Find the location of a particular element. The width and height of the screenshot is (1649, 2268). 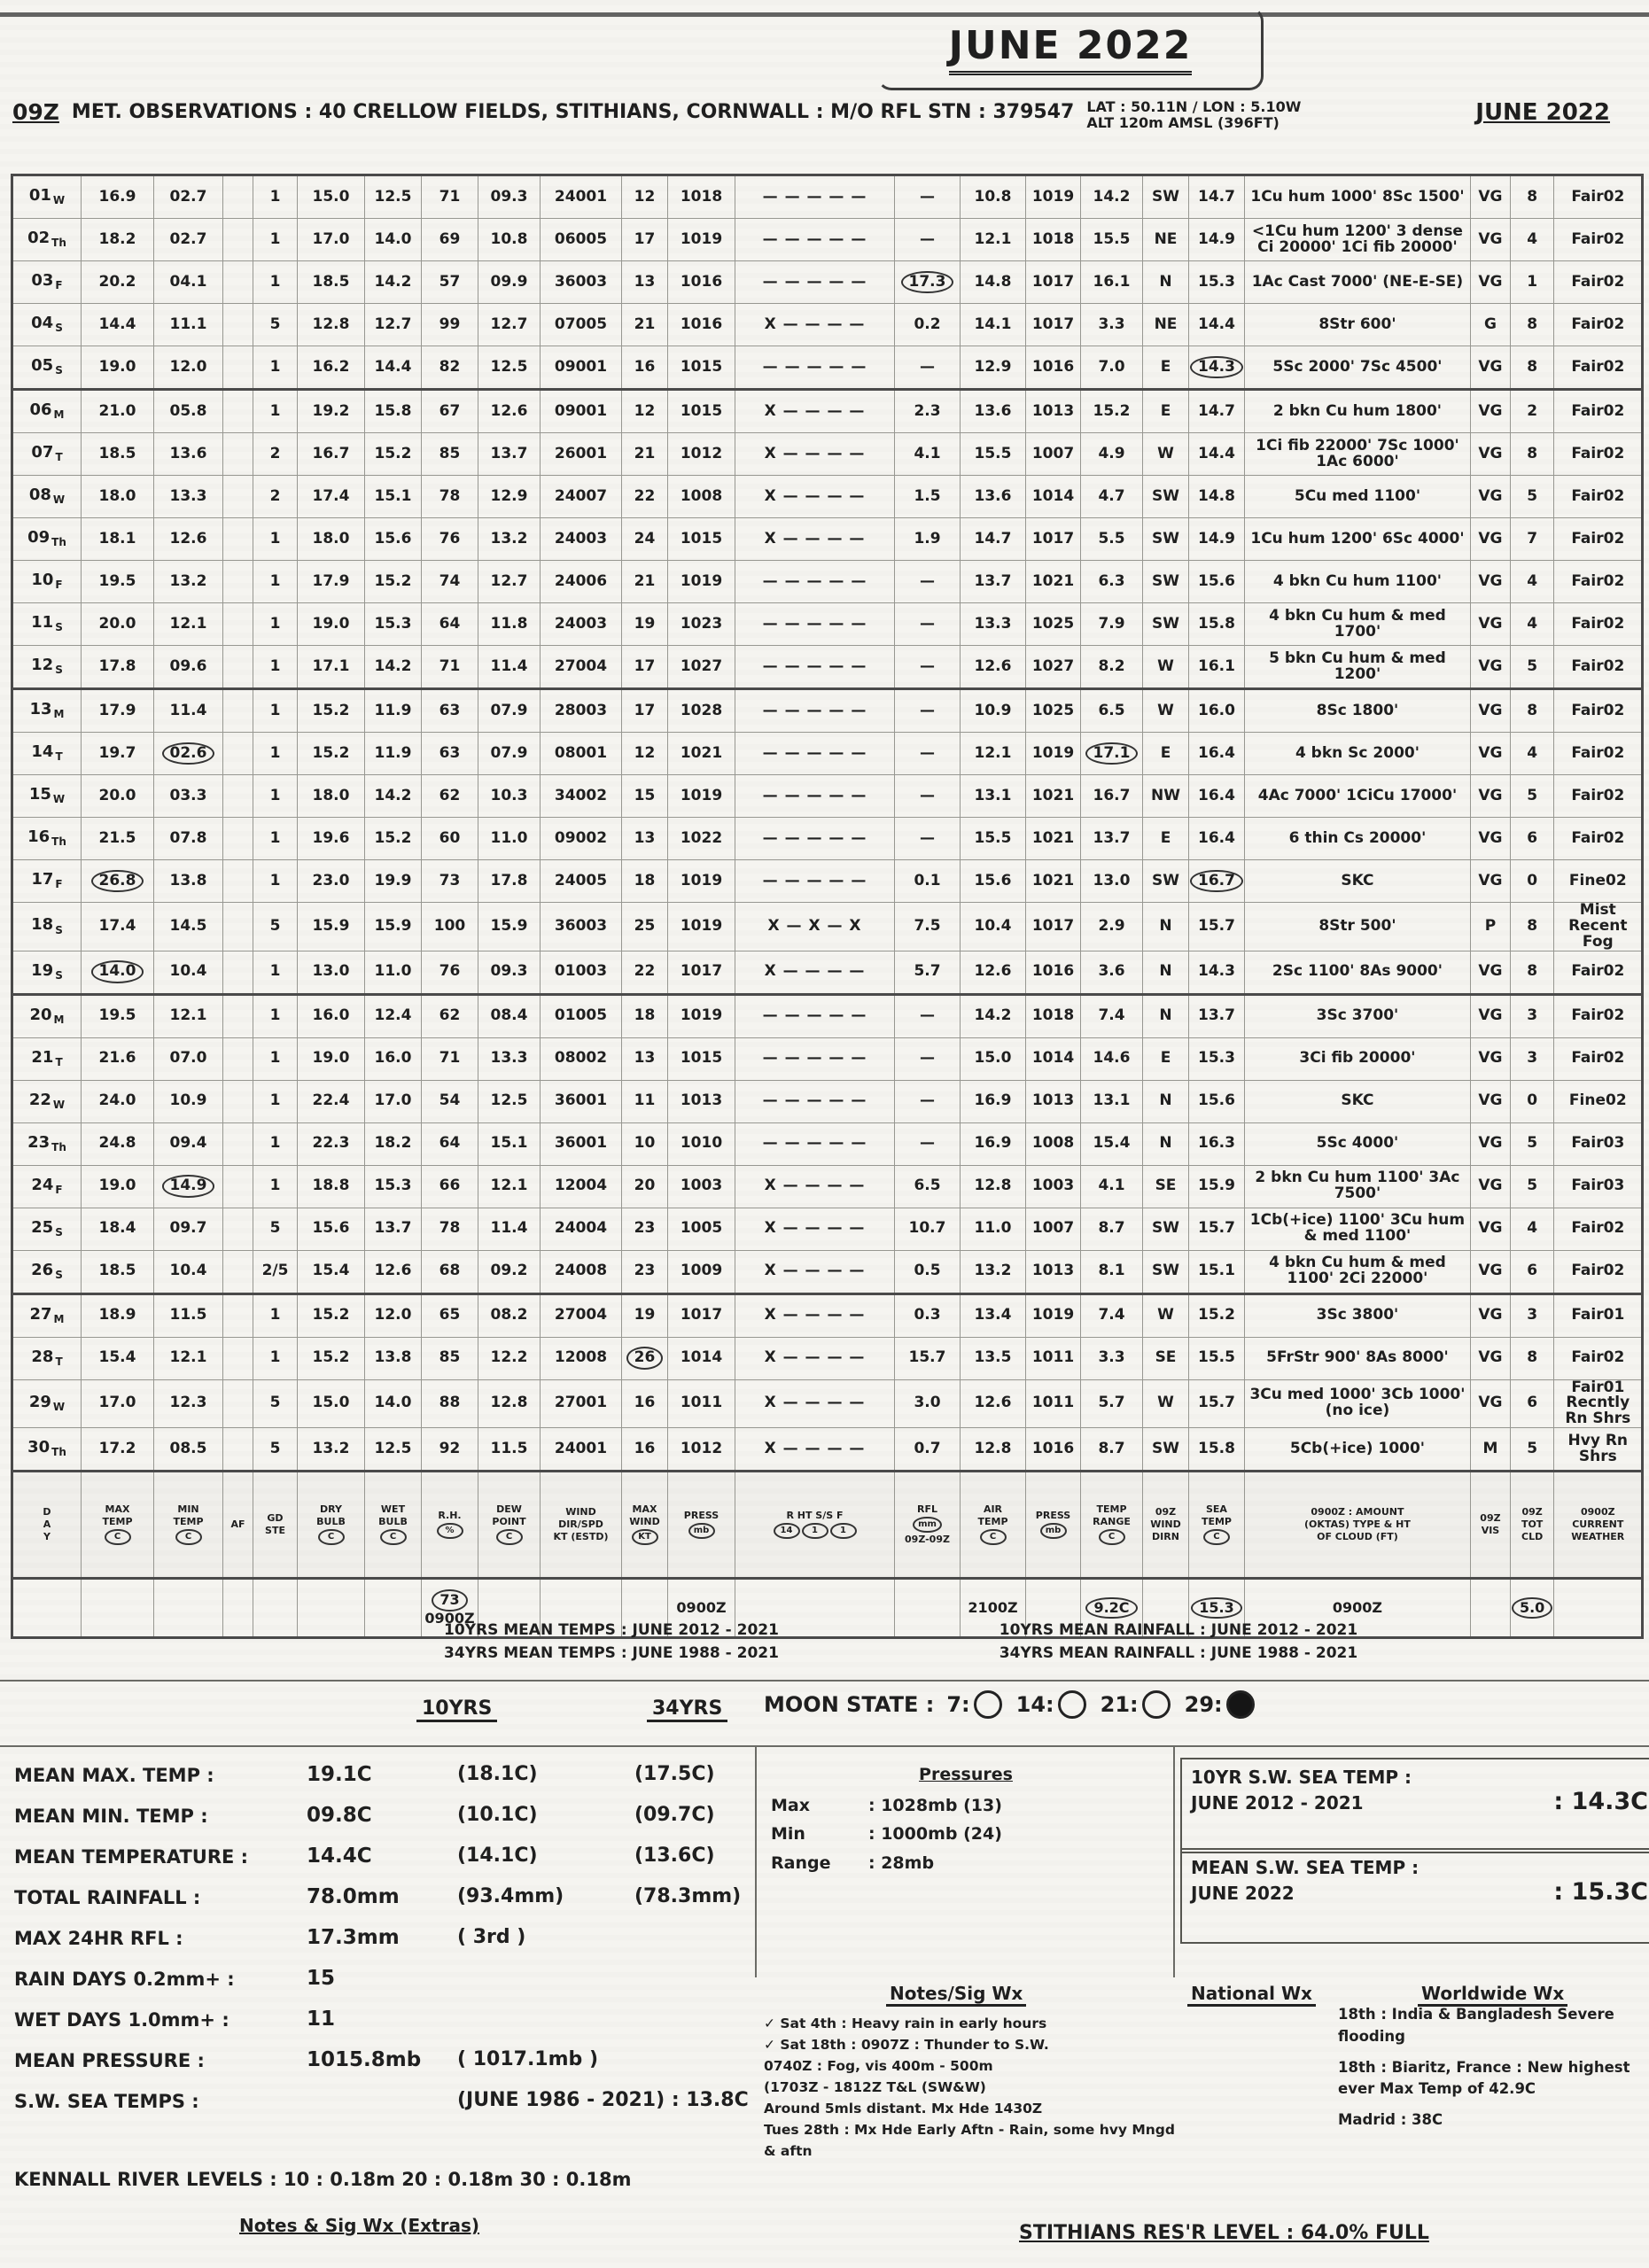

table-cell: 18.5 is located at coordinates (117, 1272).